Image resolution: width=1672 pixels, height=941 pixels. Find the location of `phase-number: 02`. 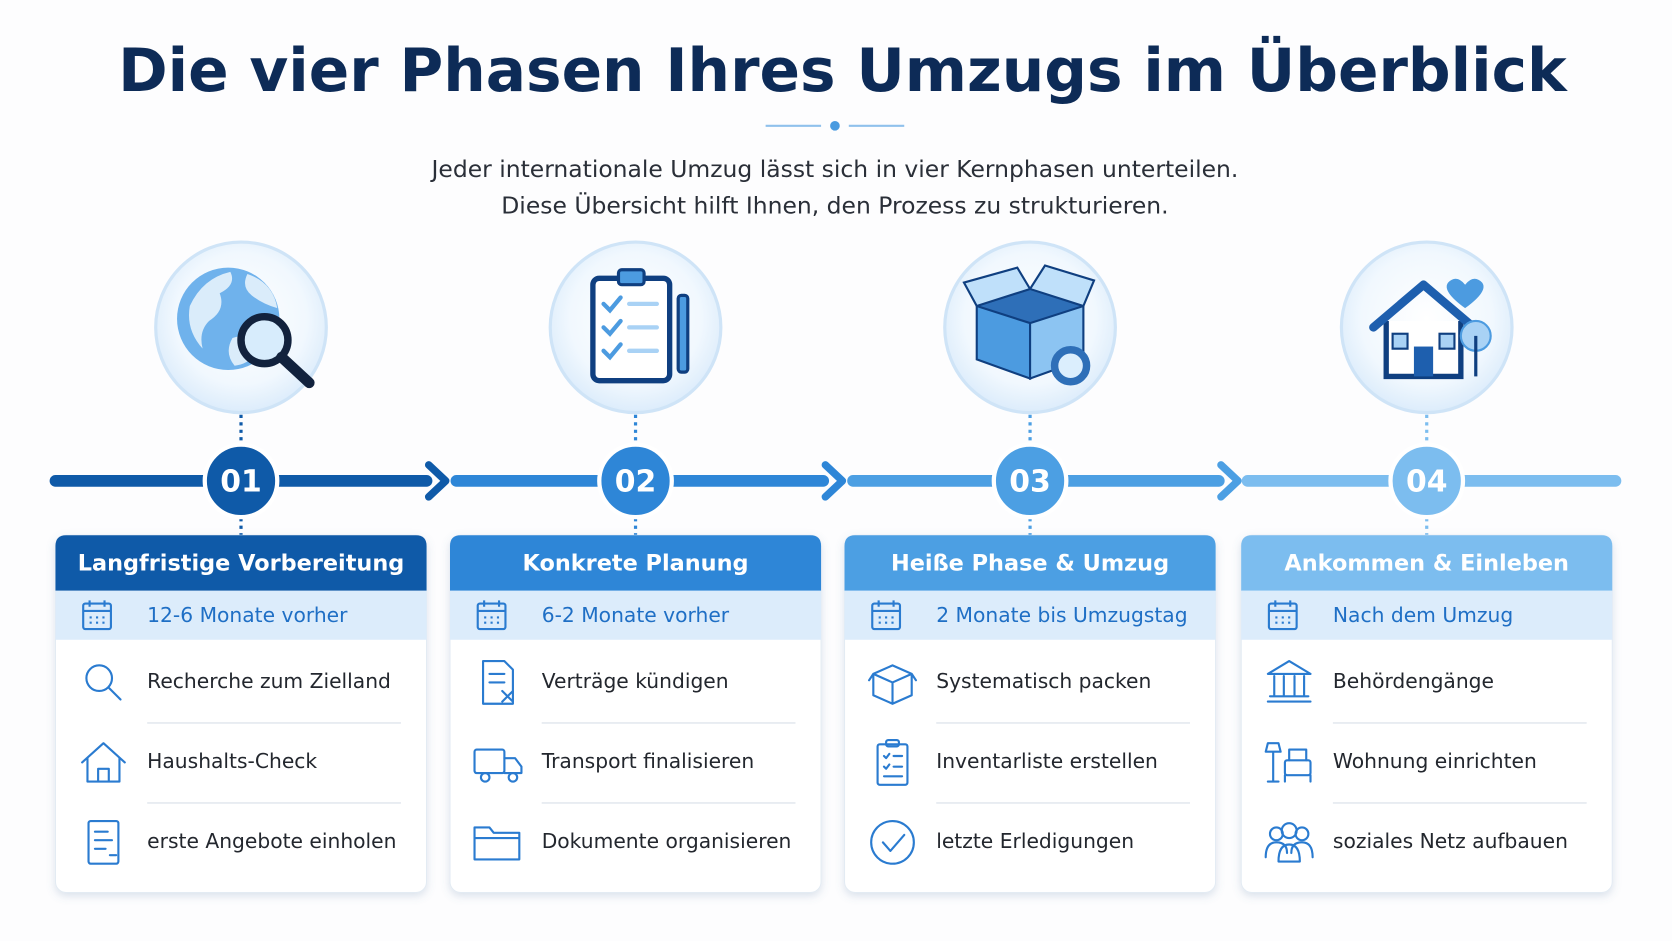

phase-number: 02 is located at coordinates (636, 482).